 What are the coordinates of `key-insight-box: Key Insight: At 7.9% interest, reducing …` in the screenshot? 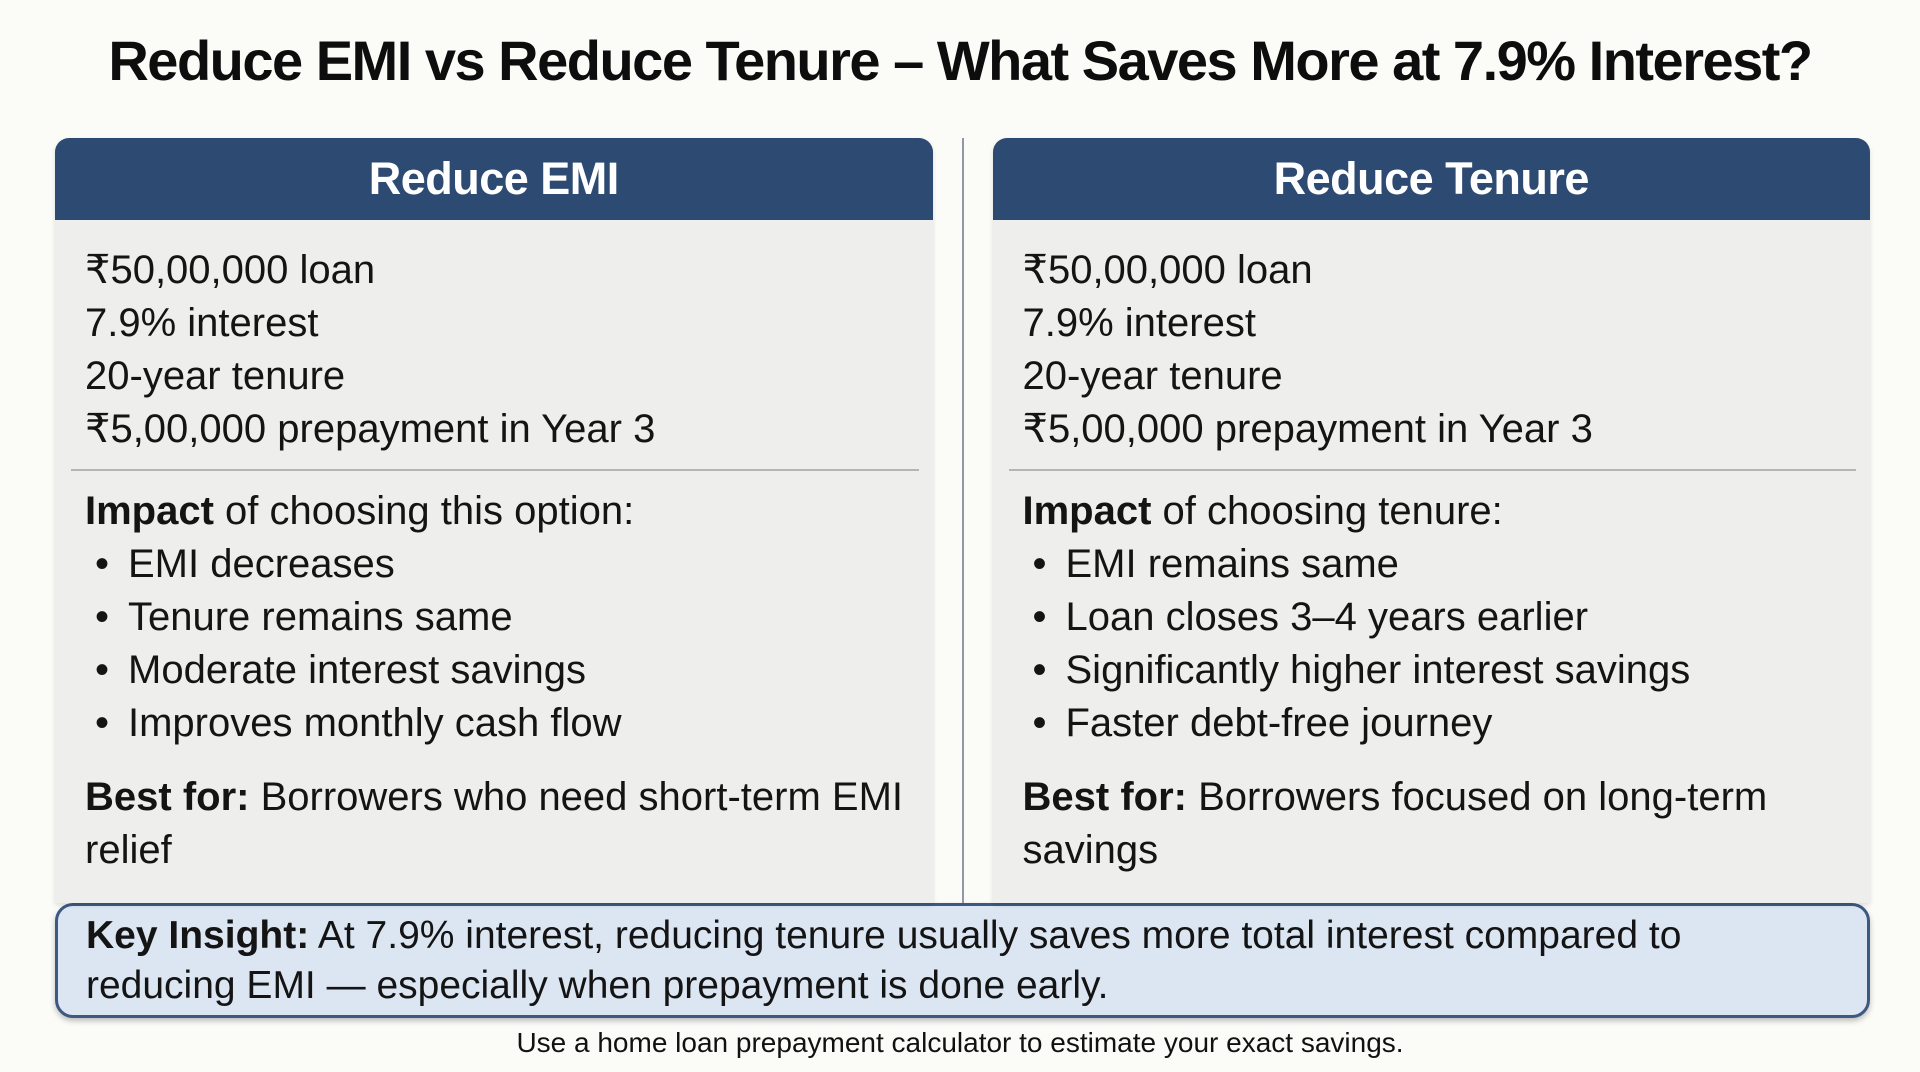 It's located at (962, 960).